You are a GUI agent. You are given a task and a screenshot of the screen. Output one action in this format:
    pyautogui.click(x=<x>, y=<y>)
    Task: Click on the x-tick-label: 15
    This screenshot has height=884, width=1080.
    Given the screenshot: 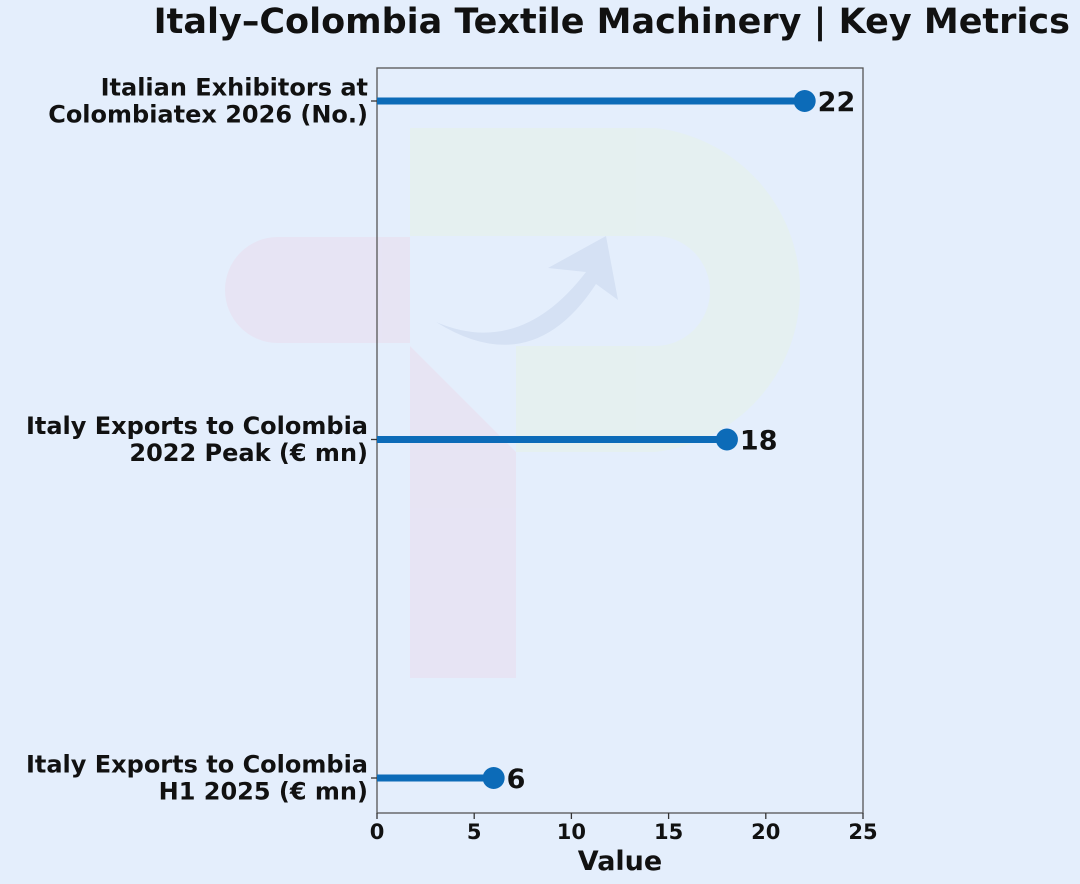 What is the action you would take?
    pyautogui.click(x=668, y=832)
    